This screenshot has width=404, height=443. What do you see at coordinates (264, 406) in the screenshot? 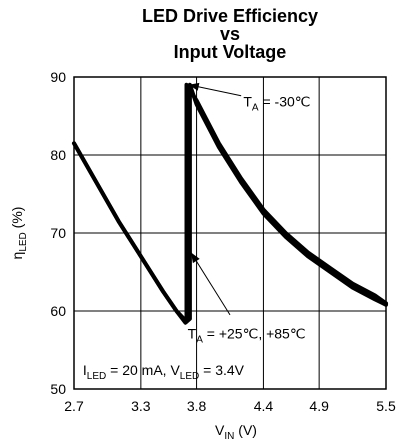
I see `x-tick-label: 4.4` at bounding box center [264, 406].